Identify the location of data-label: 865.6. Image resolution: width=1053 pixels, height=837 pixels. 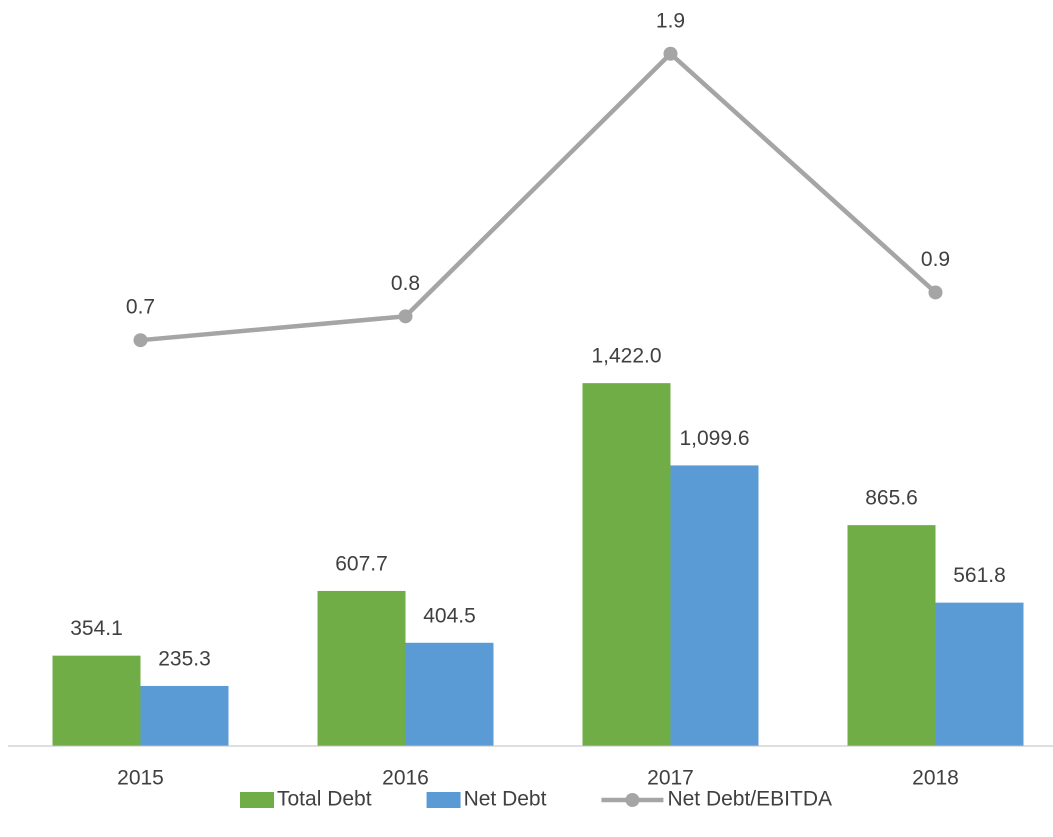
(891, 498).